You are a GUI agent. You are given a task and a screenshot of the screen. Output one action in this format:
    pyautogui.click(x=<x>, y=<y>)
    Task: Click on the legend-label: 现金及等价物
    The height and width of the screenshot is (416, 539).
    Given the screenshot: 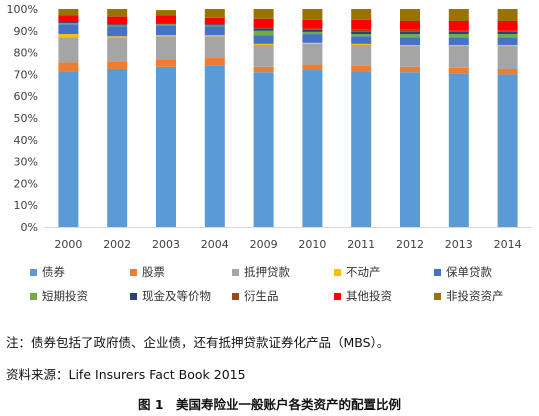 What is the action you would take?
    pyautogui.click(x=176, y=296)
    